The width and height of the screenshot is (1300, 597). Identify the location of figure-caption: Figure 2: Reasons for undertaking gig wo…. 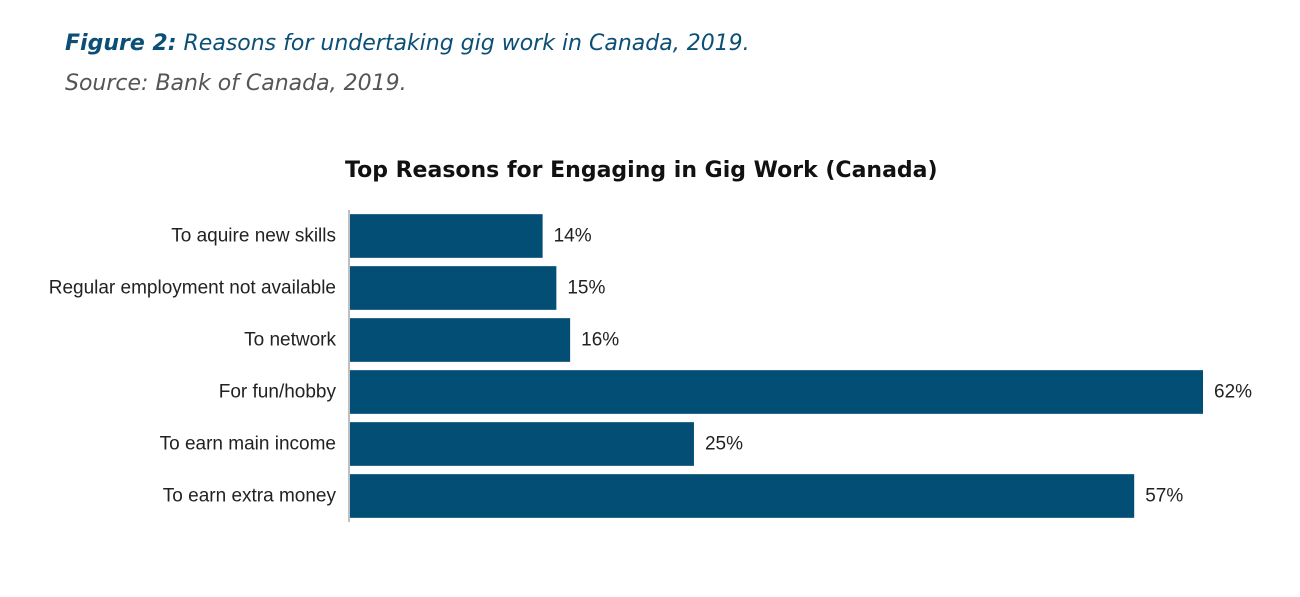
(407, 64).